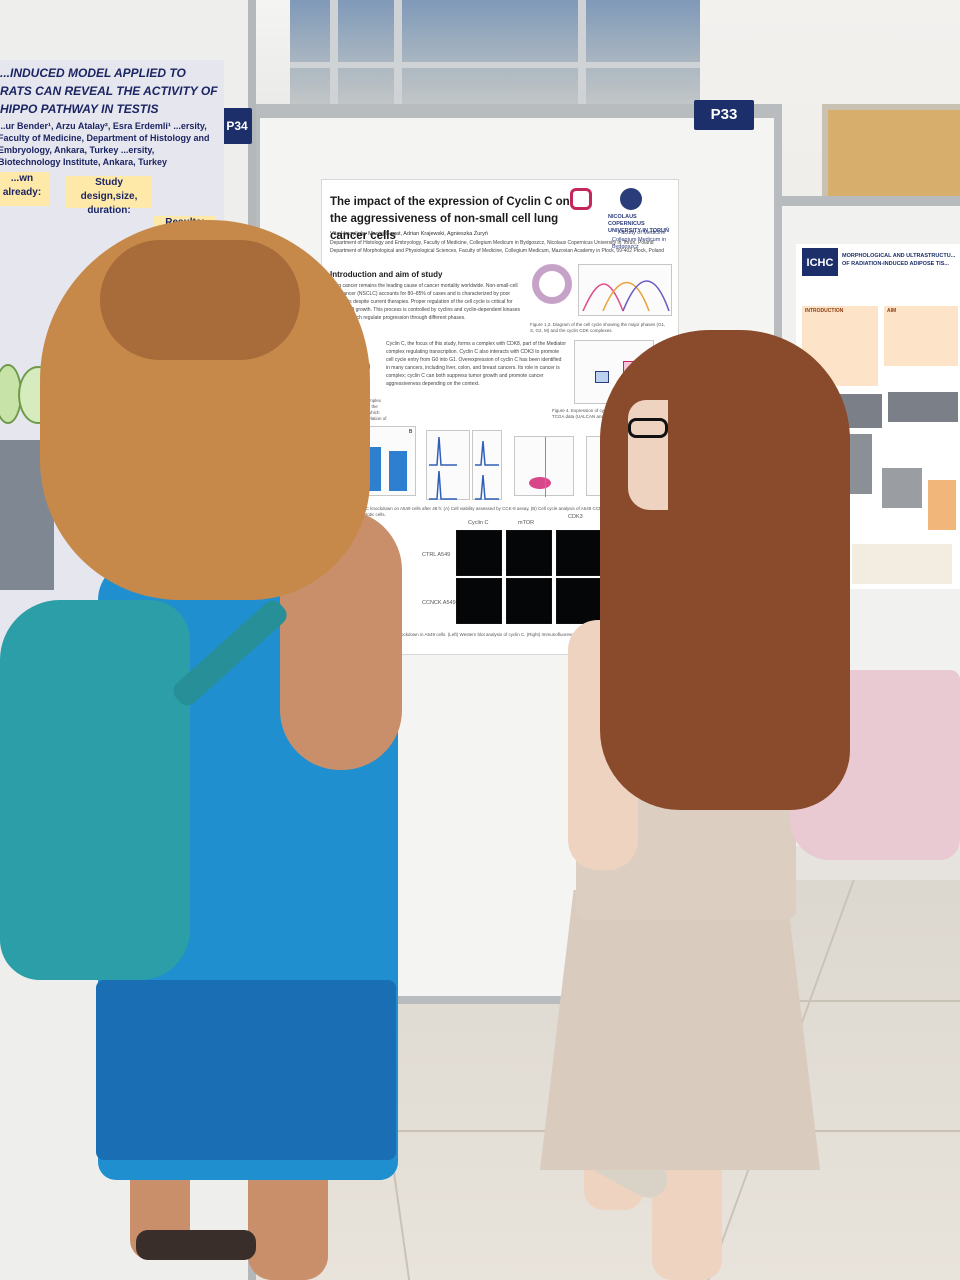  What do you see at coordinates (439, 603) in the screenshot?
I see `micro-row-label: CCNCK A549` at bounding box center [439, 603].